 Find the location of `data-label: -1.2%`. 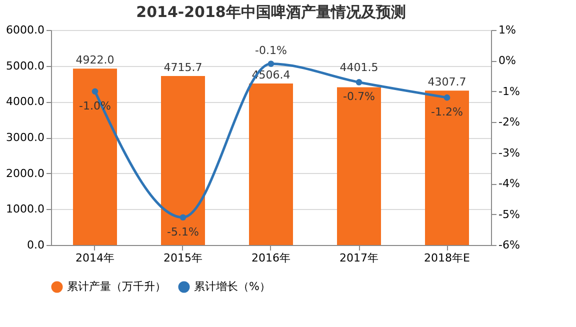

data-label: -1.2% is located at coordinates (447, 112).